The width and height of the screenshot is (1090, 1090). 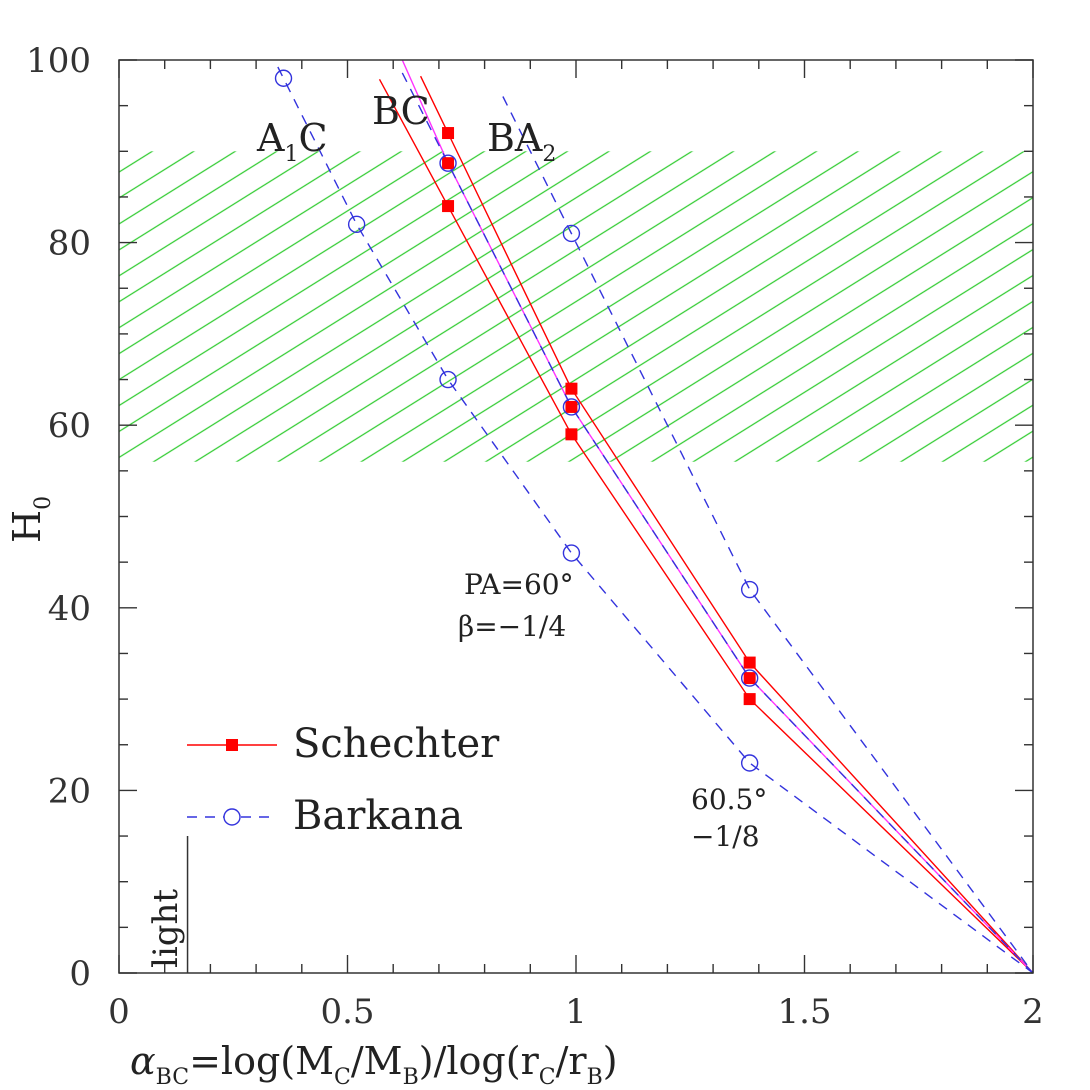 What do you see at coordinates (347, 1012) in the screenshot?
I see `x-tick-label: 0.5` at bounding box center [347, 1012].